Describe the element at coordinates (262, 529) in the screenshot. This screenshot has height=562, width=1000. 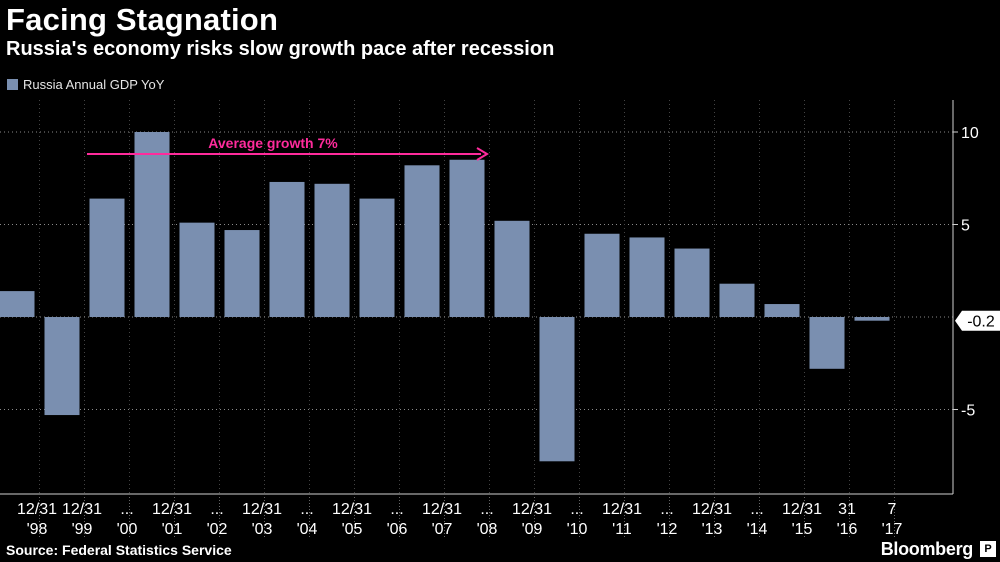
I see `x-tick-label: '03` at that location.